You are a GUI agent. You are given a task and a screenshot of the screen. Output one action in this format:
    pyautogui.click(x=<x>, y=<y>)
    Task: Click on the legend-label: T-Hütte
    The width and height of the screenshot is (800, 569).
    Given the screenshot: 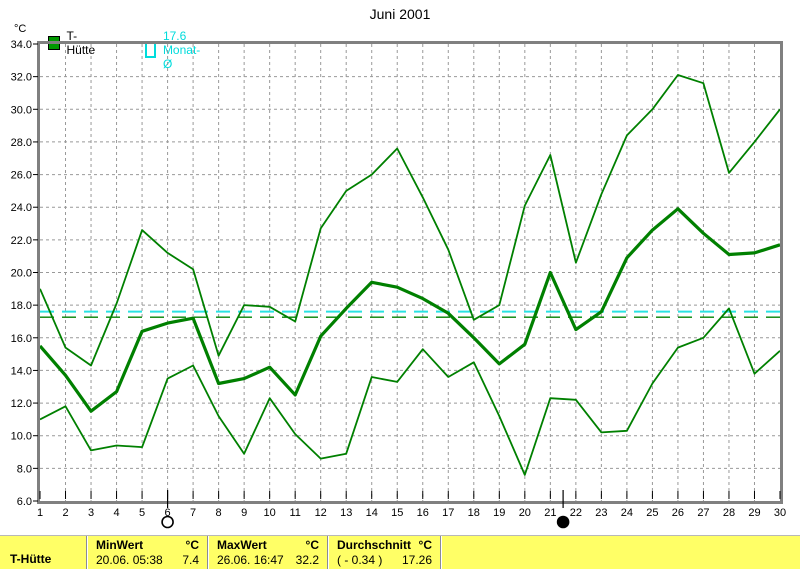 What is the action you would take?
    pyautogui.click(x=81, y=43)
    